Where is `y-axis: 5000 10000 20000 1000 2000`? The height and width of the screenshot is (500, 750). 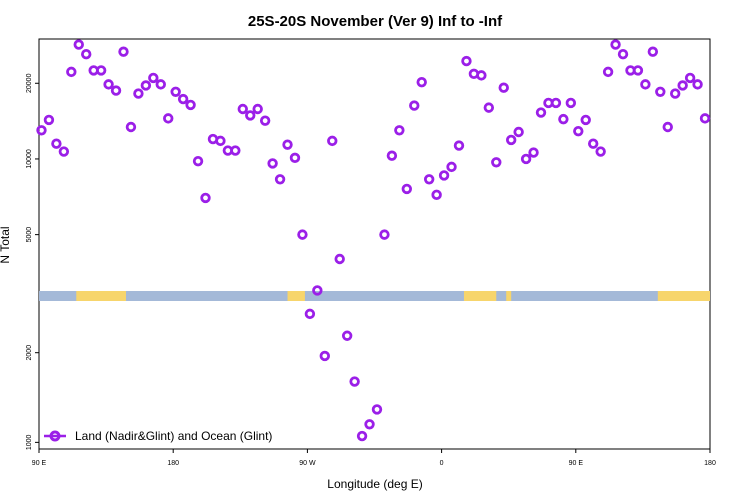 y-axis: 5000 10000 20000 1000 2000 is located at coordinates (32, 261).